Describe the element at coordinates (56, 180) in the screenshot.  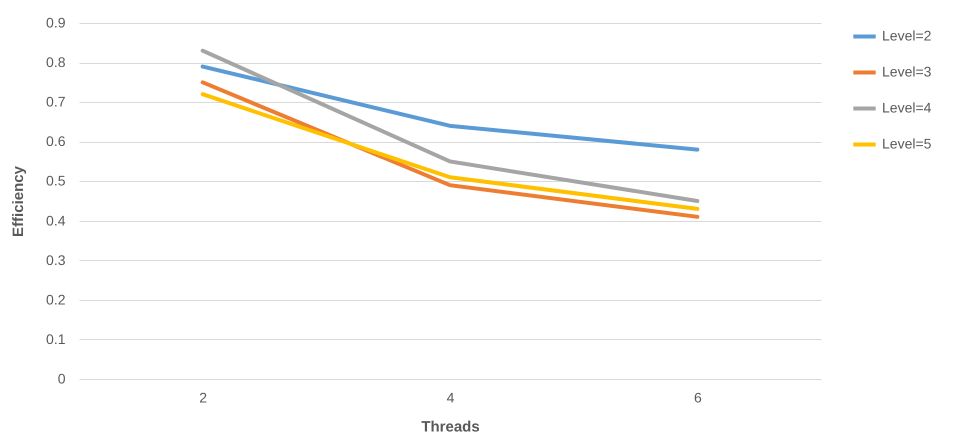
I see `y-tick-label: 0.5` at that location.